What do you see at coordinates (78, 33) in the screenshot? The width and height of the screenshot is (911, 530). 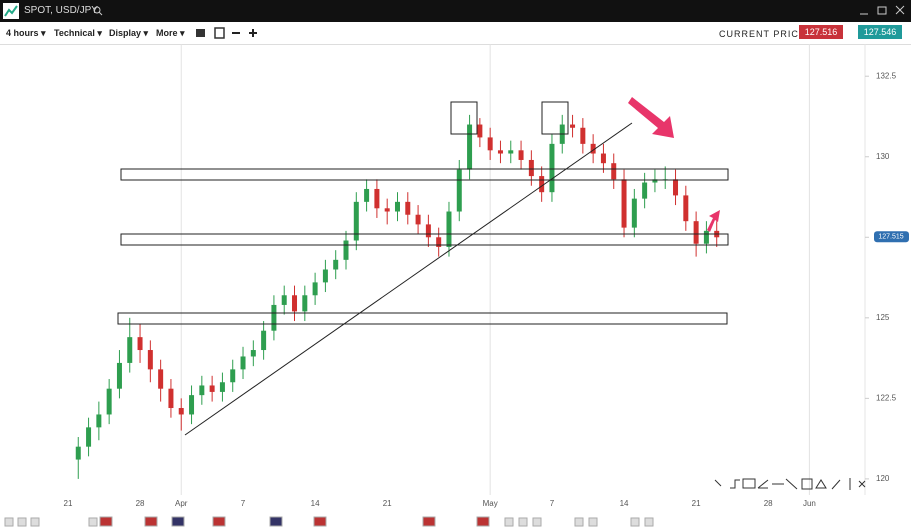 I see `menu: Technical` at bounding box center [78, 33].